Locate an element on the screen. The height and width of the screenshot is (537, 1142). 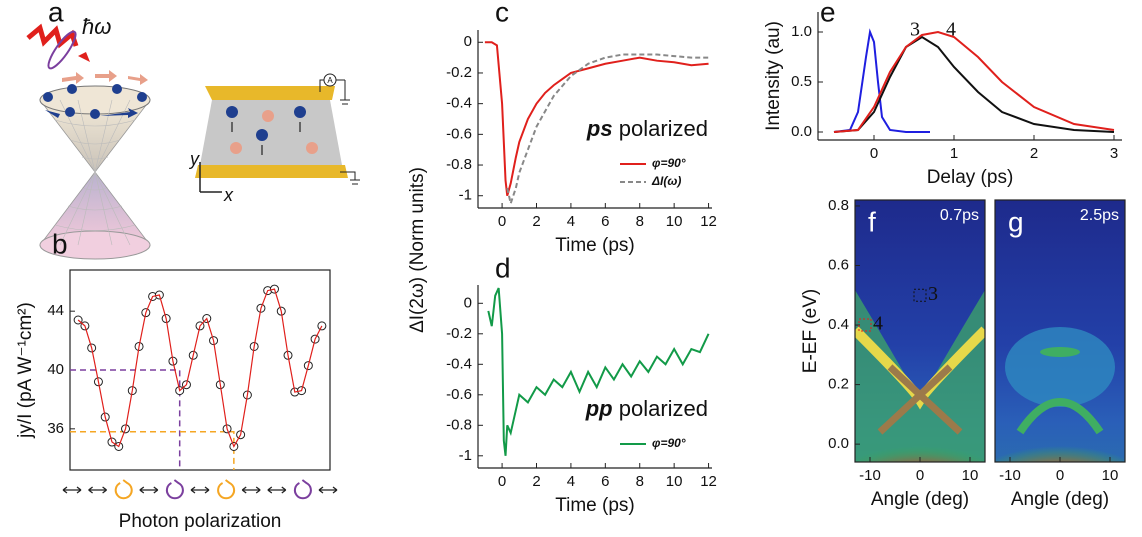
y-axis-label: Intensity (au) is located at coordinates (773, 76).